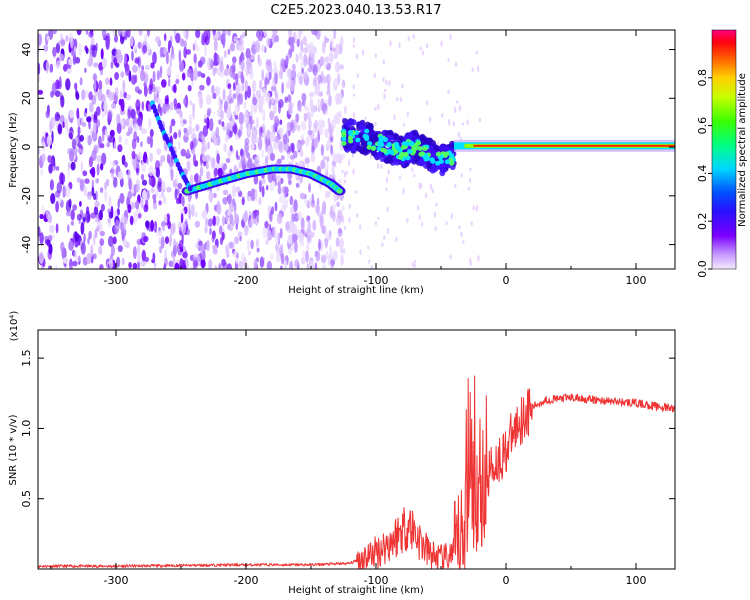 The image size is (750, 600). Describe the element at coordinates (704, 173) in the screenshot. I see `colorbar-ticks: 0.0 0.2 0.4 0.6 0.8` at that location.